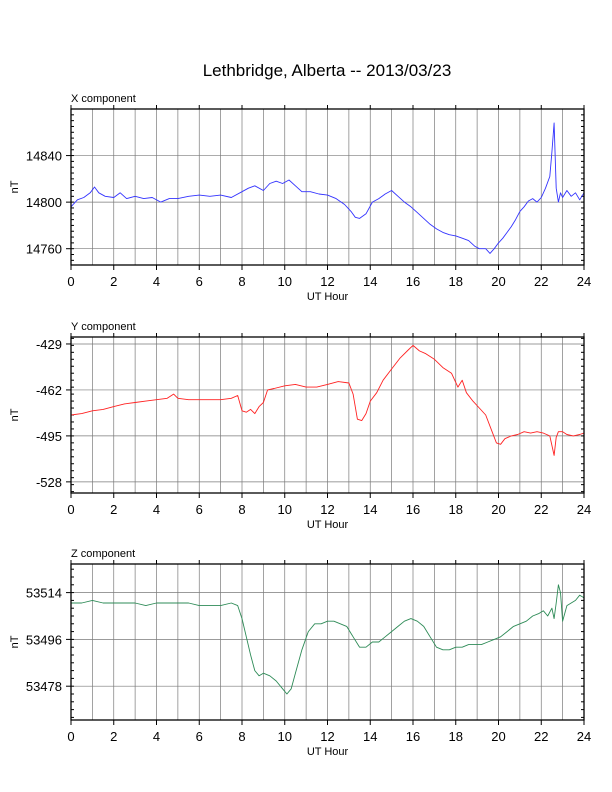  Describe the element at coordinates (241, 736) in the screenshot. I see `z-panel-x-tick-label: 8` at that location.